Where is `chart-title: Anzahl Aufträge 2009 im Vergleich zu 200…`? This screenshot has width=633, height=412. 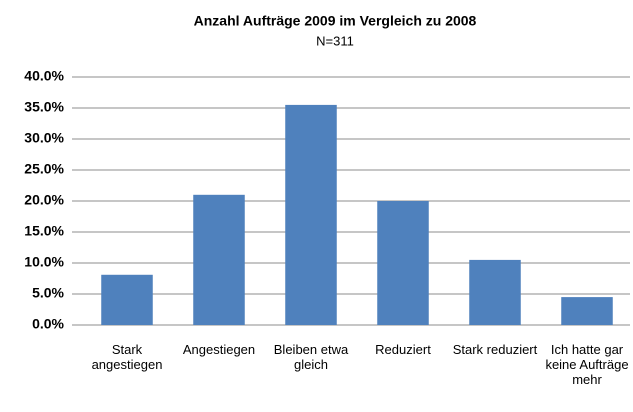
chart-title: Anzahl Aufträge 2009 im Vergleich zu 200… is located at coordinates (335, 21).